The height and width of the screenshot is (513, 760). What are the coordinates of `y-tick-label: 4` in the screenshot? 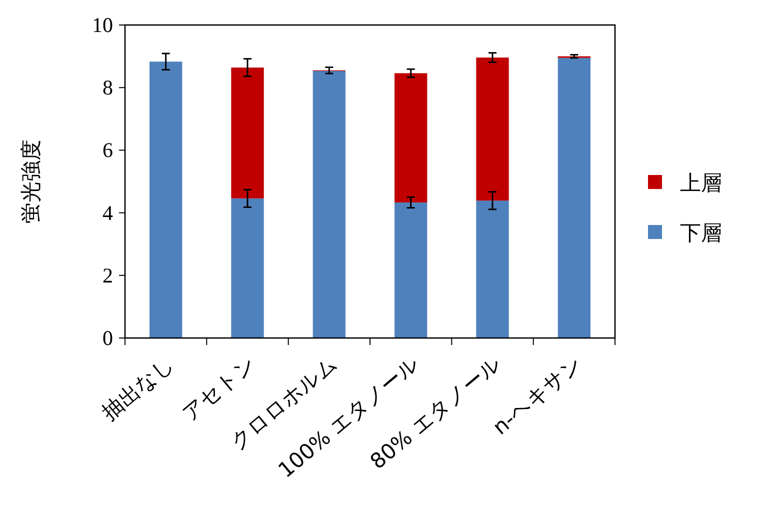 It's located at (108, 212).